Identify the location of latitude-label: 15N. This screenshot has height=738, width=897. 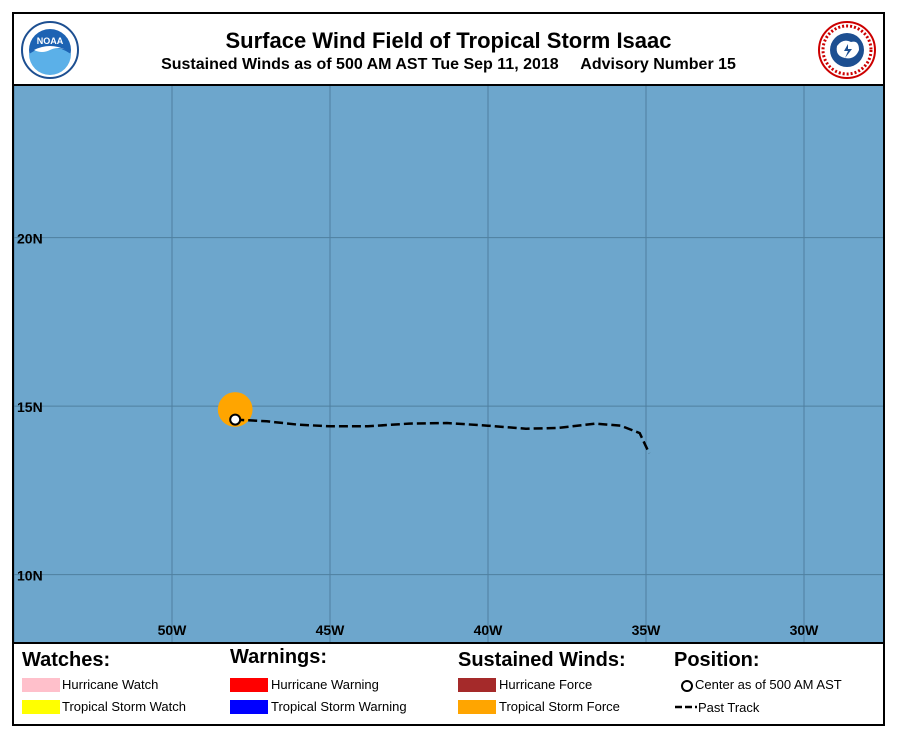
(30, 407).